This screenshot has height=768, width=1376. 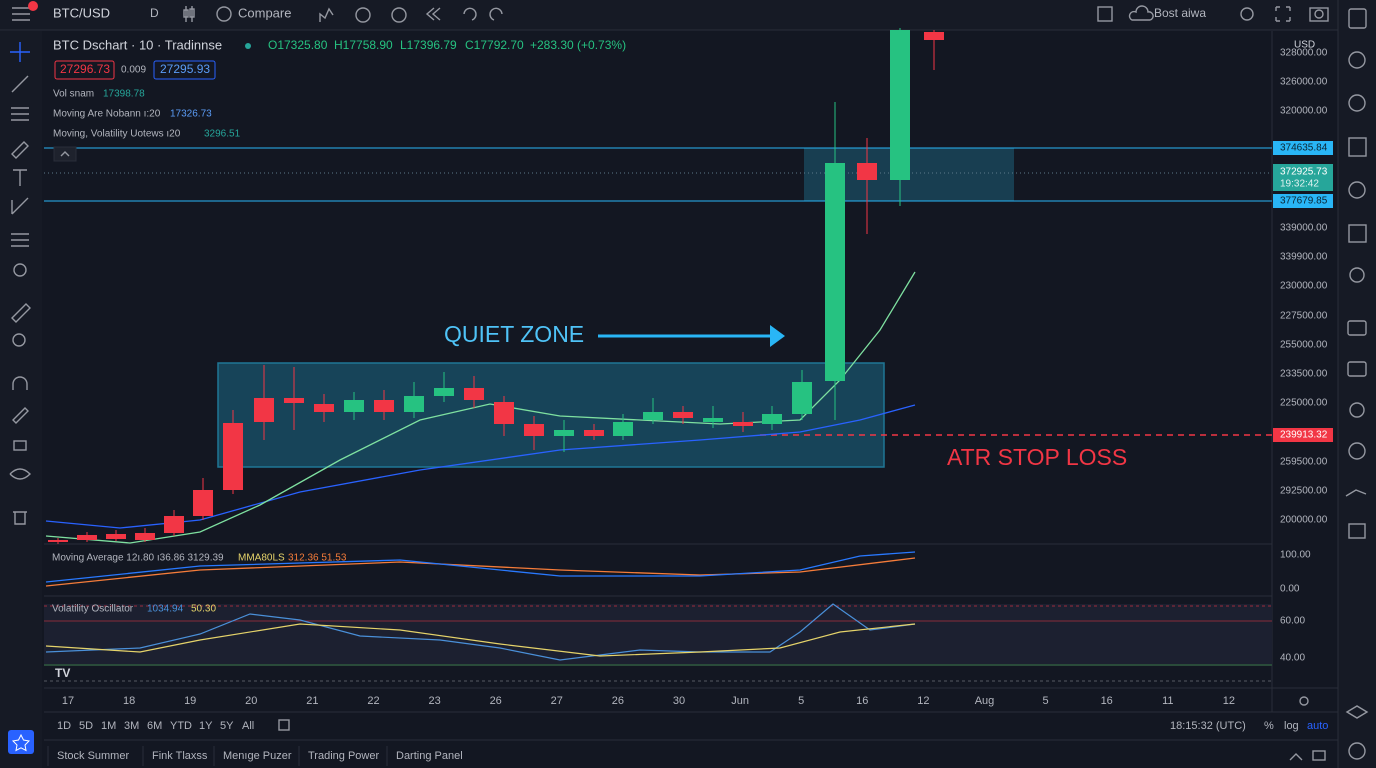 I want to click on scale-button: %, so click(x=1269, y=726).